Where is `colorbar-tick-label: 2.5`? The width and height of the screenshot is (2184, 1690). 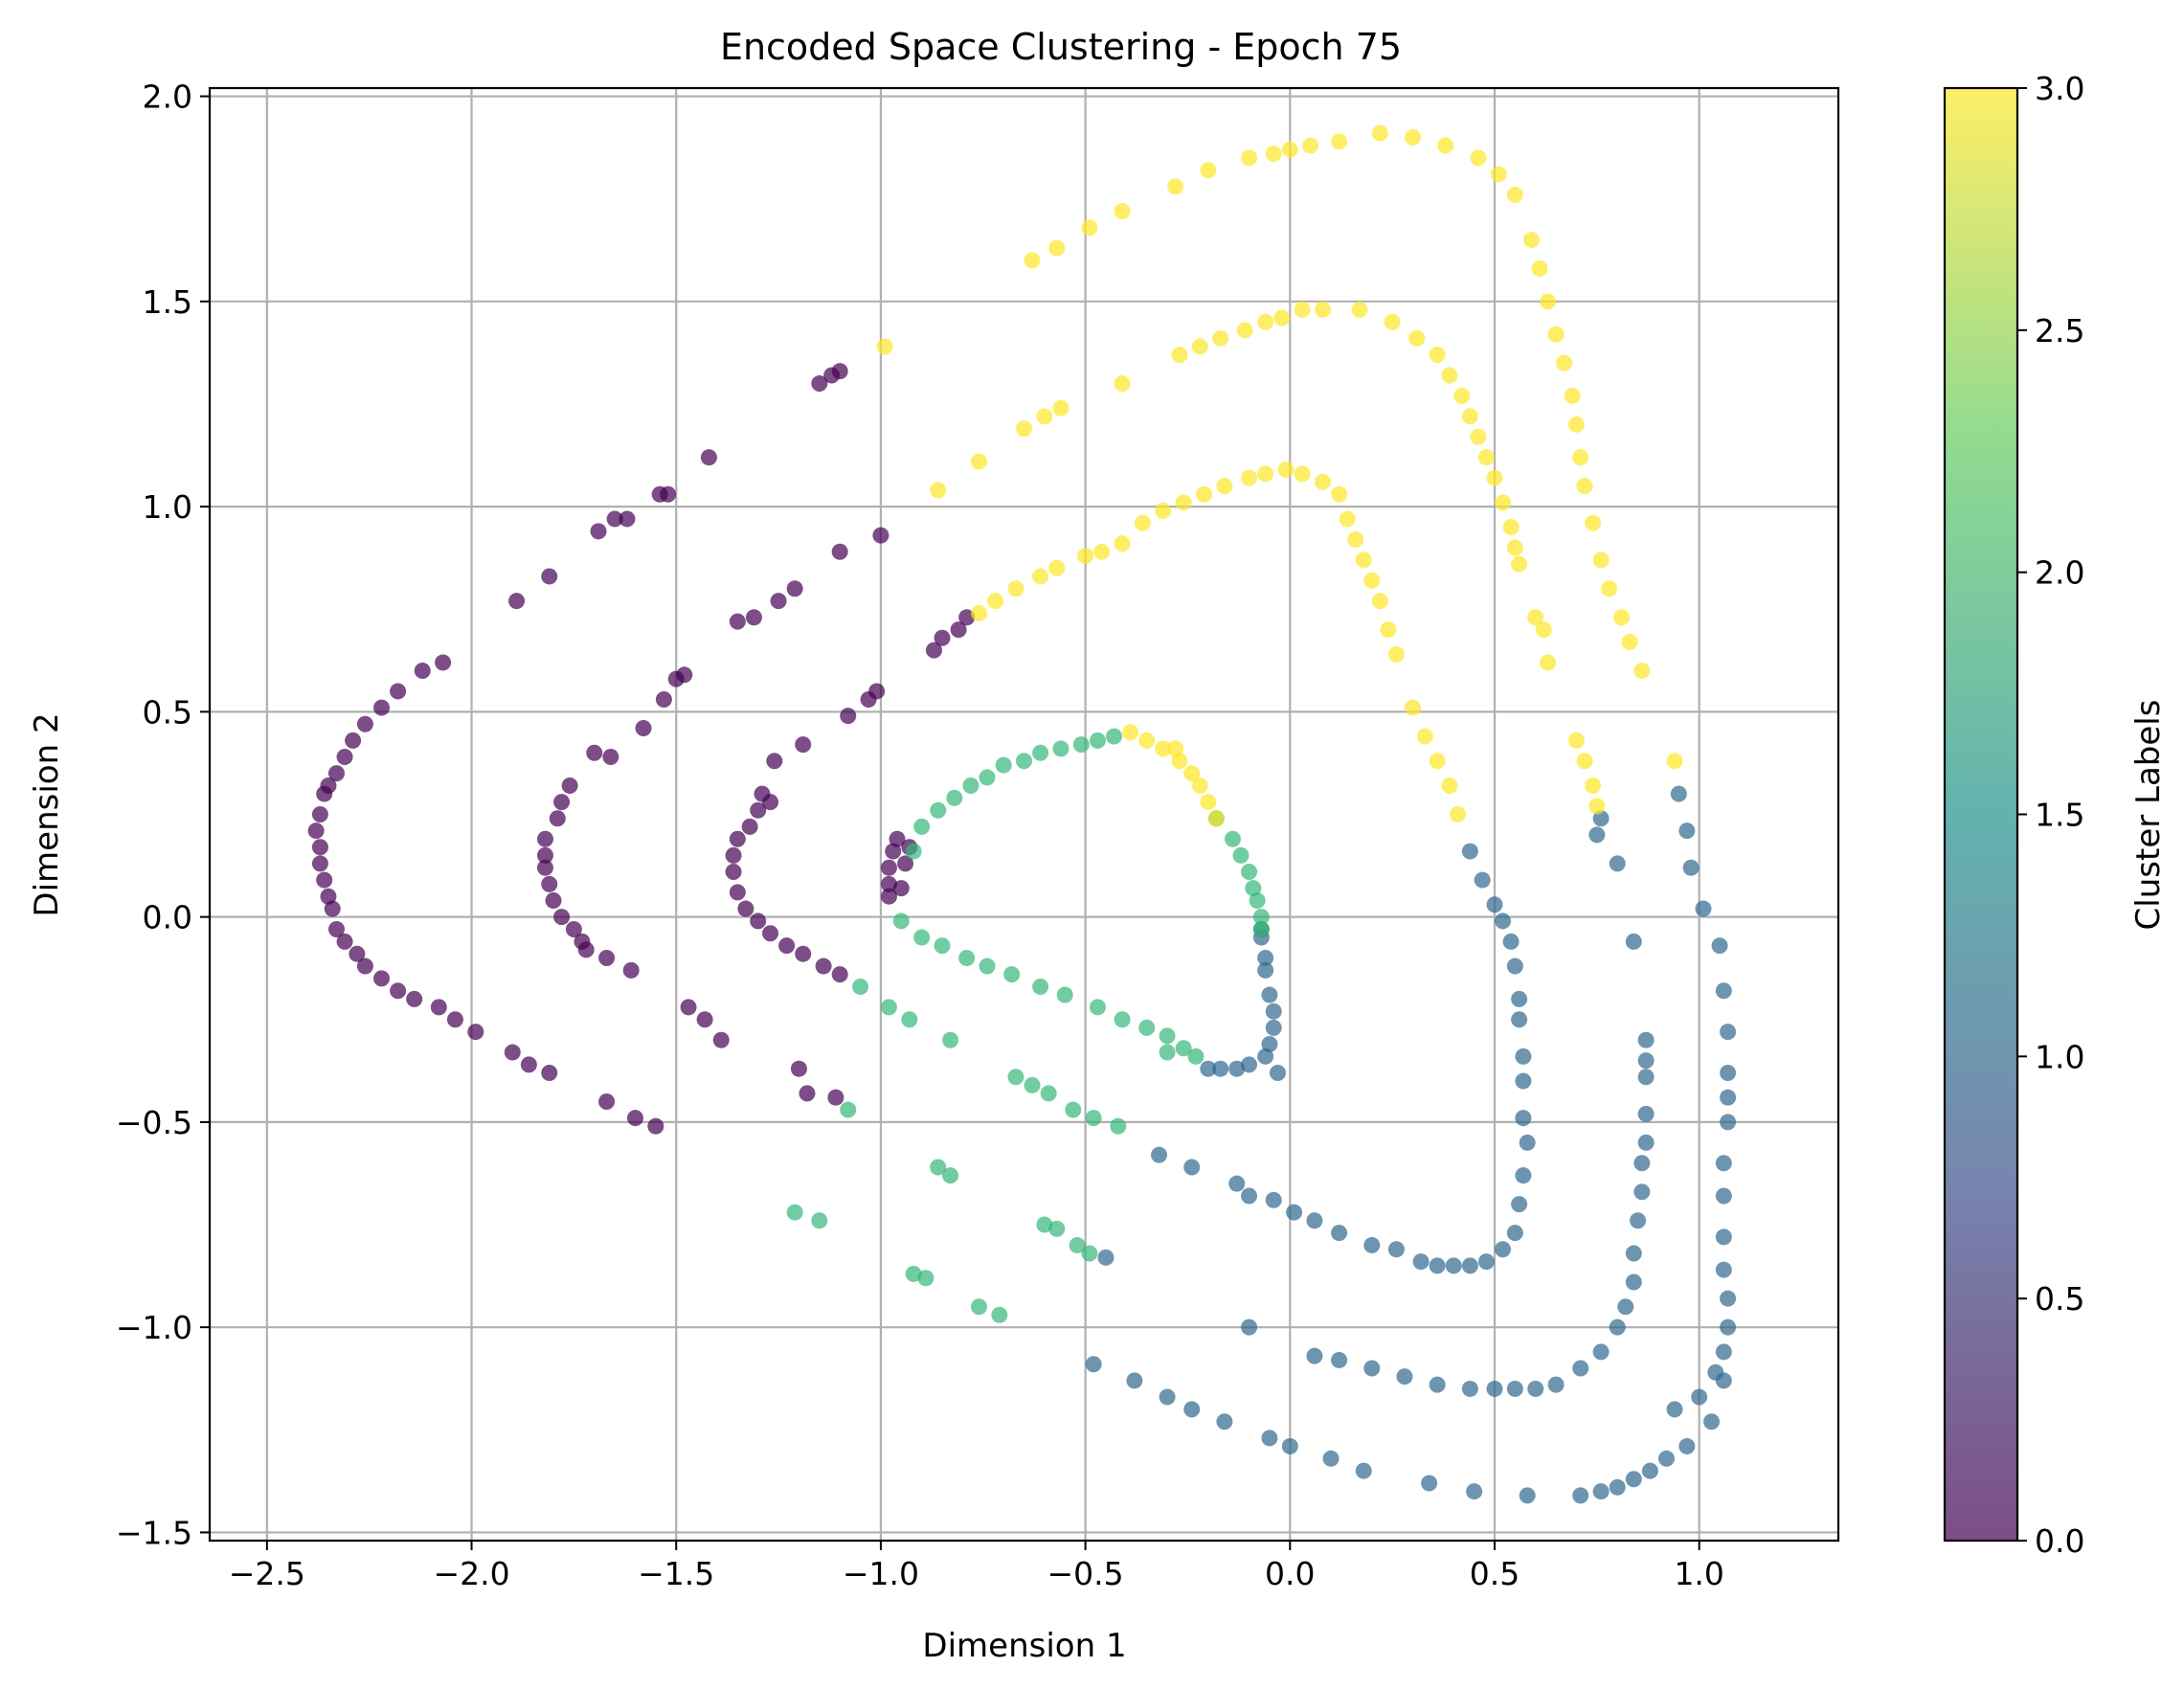
colorbar-tick-label: 2.5 is located at coordinates (2059, 330).